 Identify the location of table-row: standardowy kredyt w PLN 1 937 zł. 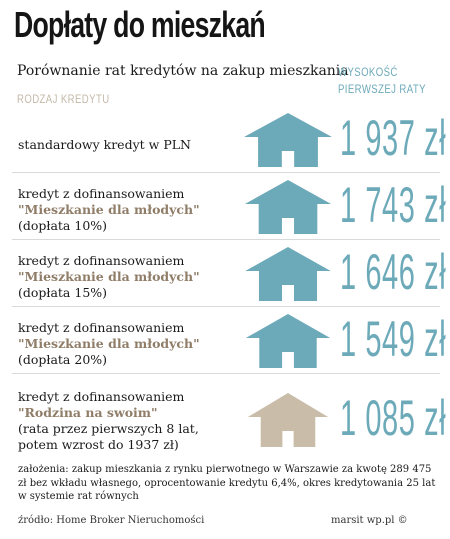
(225, 139).